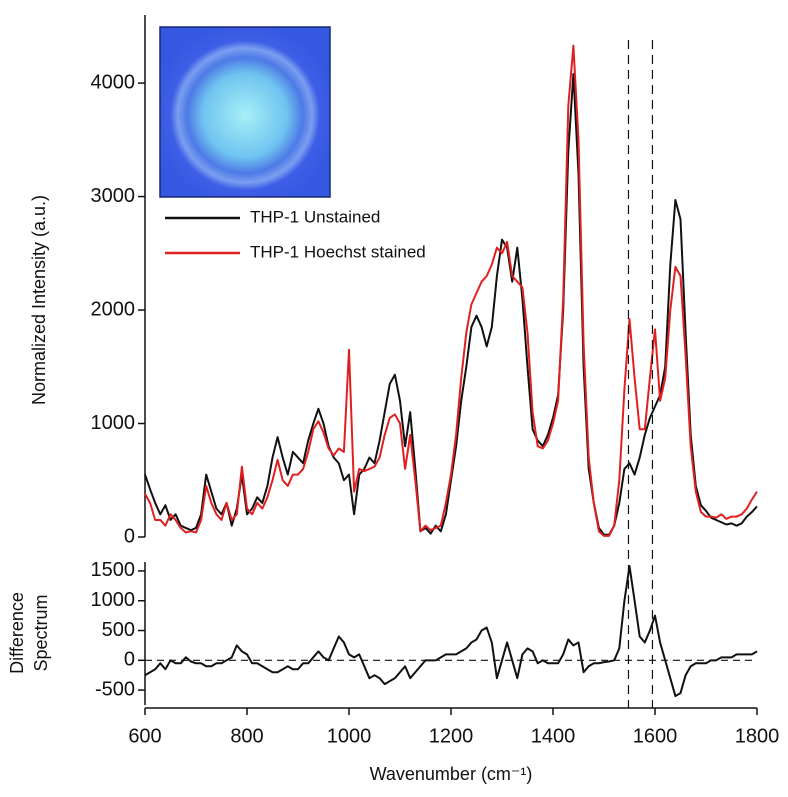 This screenshot has width=788, height=797. I want to click on x-tick-label: 1800, so click(757, 736).